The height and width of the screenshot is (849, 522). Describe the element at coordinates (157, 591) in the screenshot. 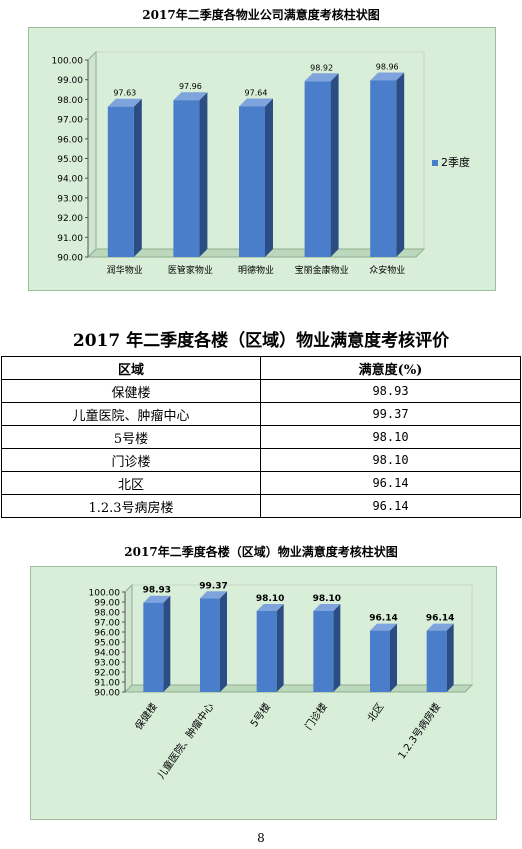

I see `chart2-data-label: 98.93` at that location.